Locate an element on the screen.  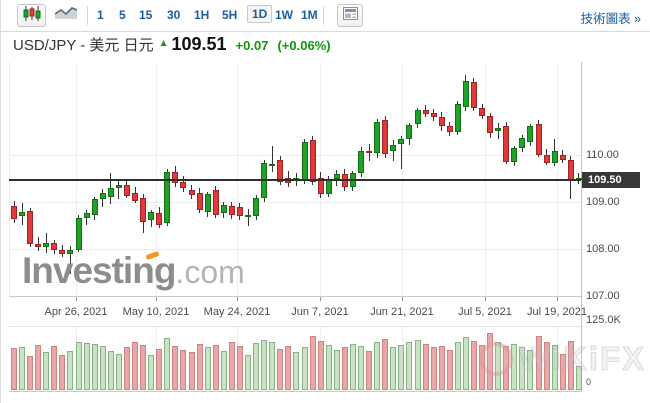
current-price-line is located at coordinates (295, 180).